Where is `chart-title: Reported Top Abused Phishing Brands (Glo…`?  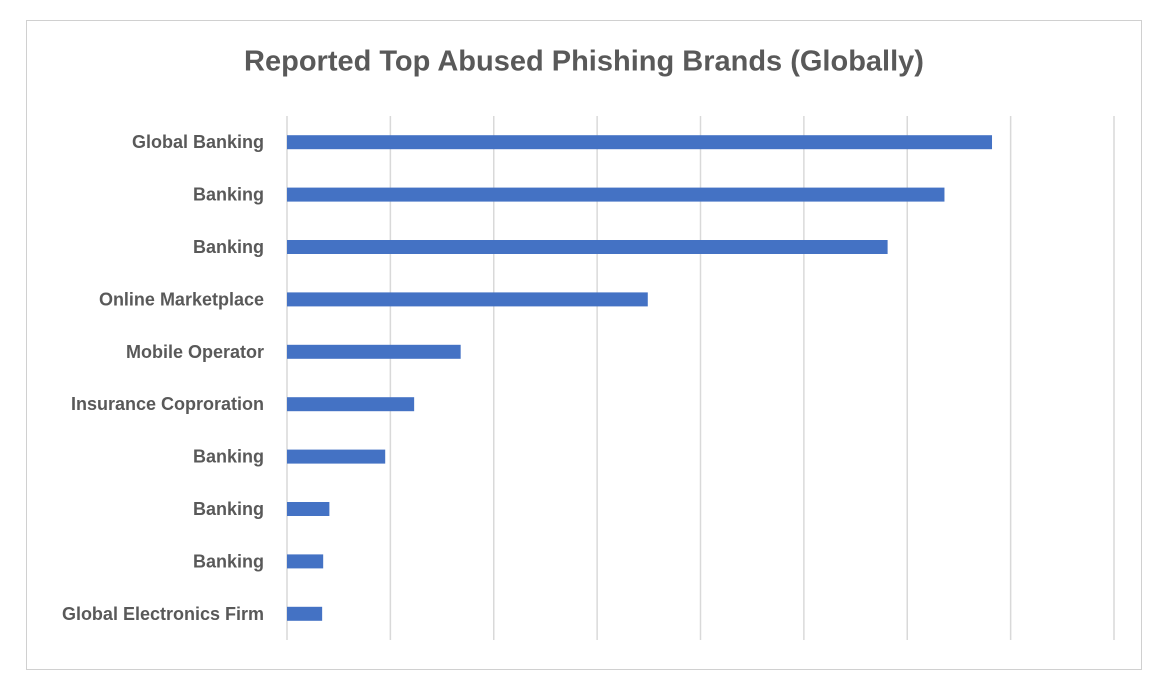 chart-title: Reported Top Abused Phishing Brands (Glo… is located at coordinates (584, 61).